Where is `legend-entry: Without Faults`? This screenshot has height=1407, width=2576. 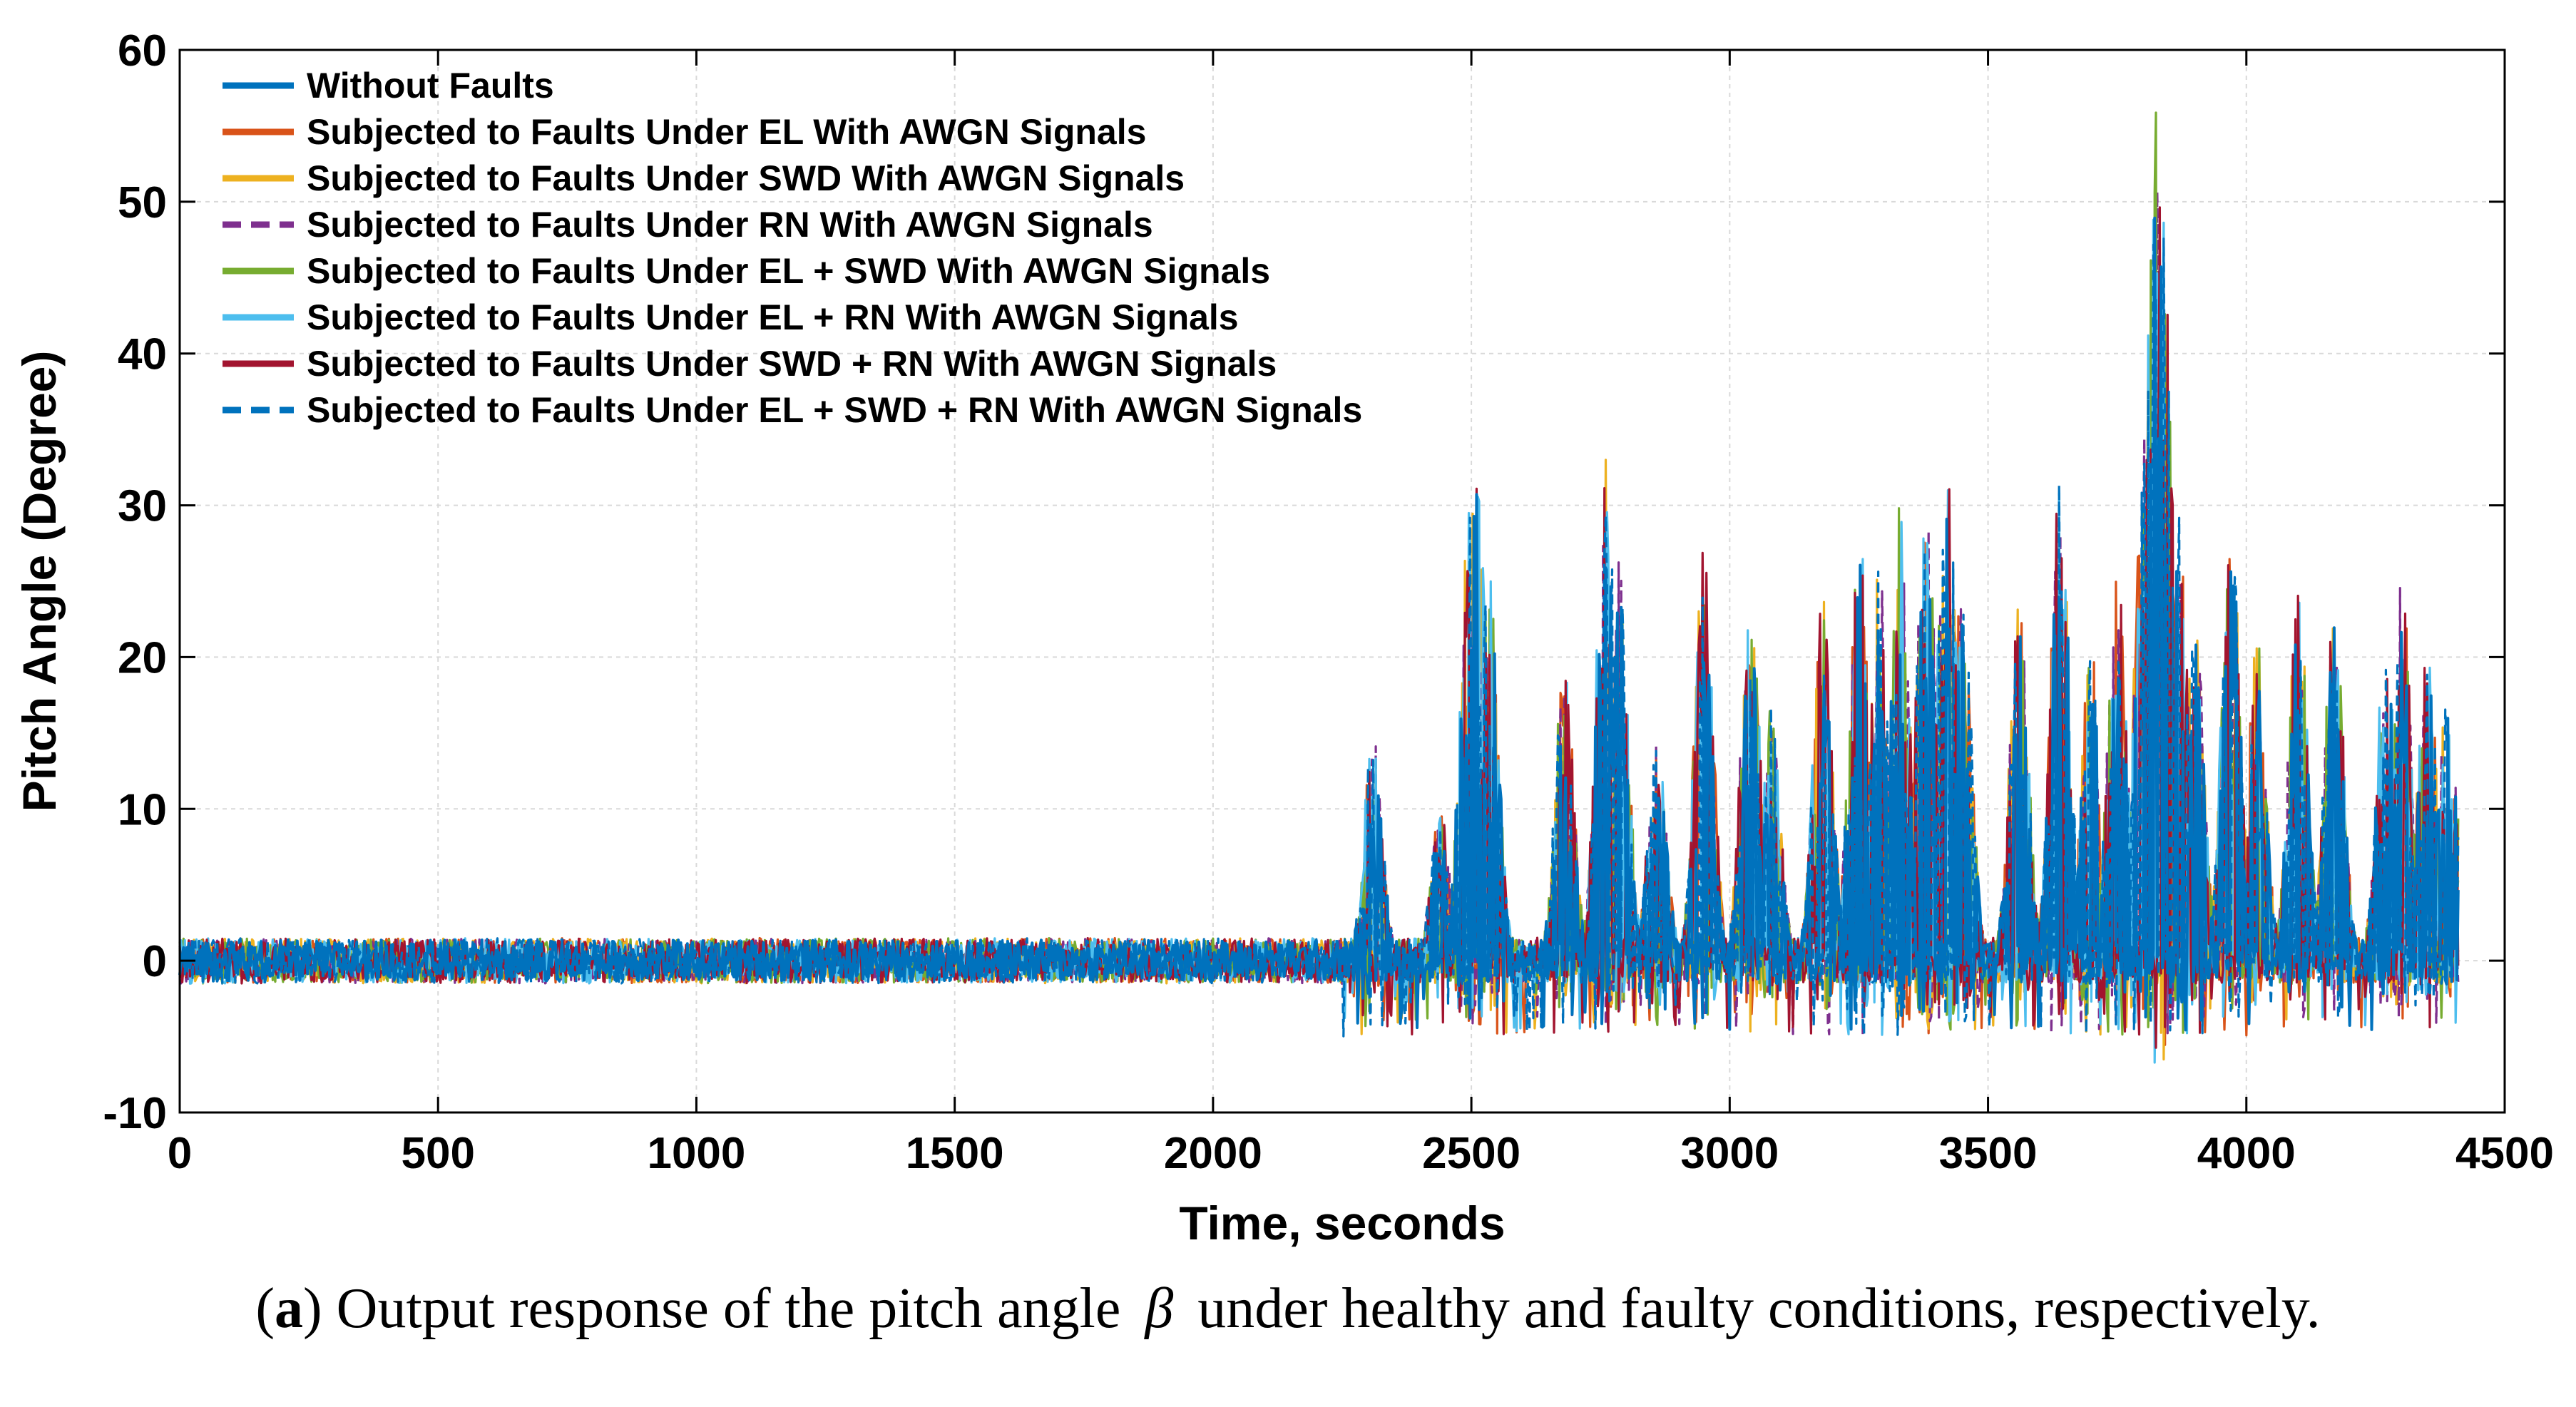 legend-entry: Without Faults is located at coordinates (388, 86).